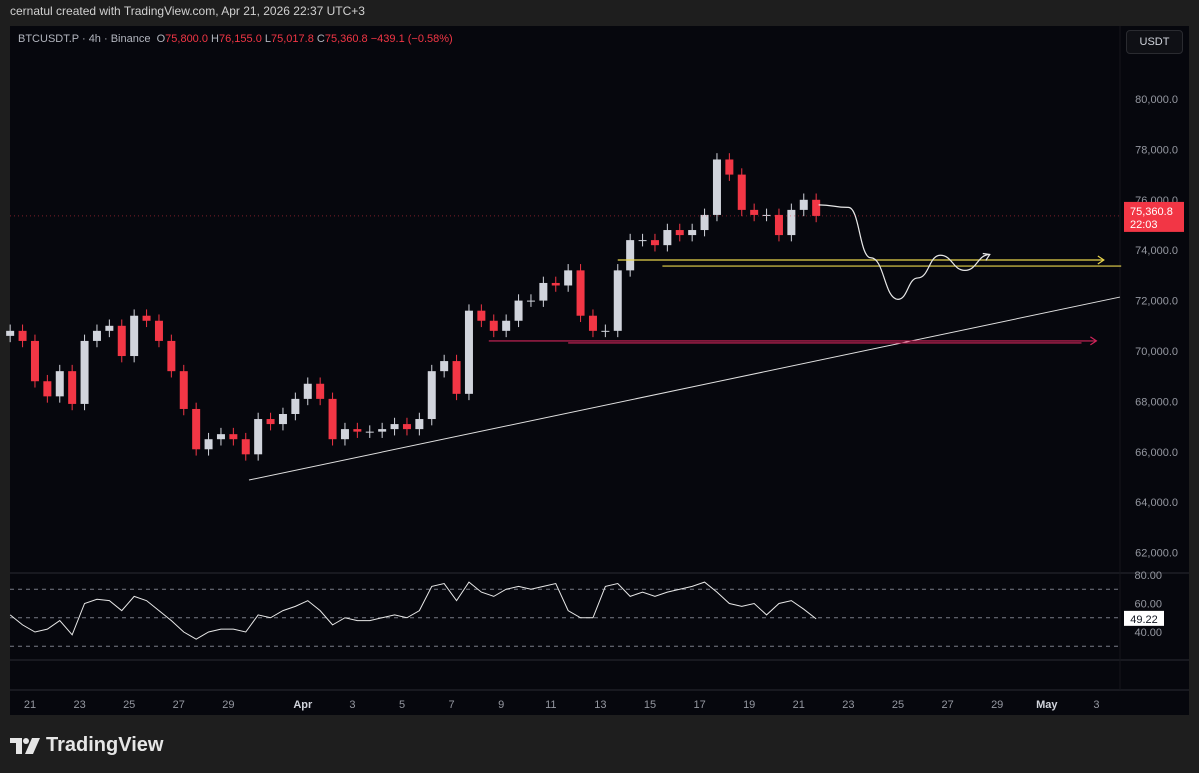 The image size is (1199, 773). I want to click on time-tick-label: 25, so click(129, 705).